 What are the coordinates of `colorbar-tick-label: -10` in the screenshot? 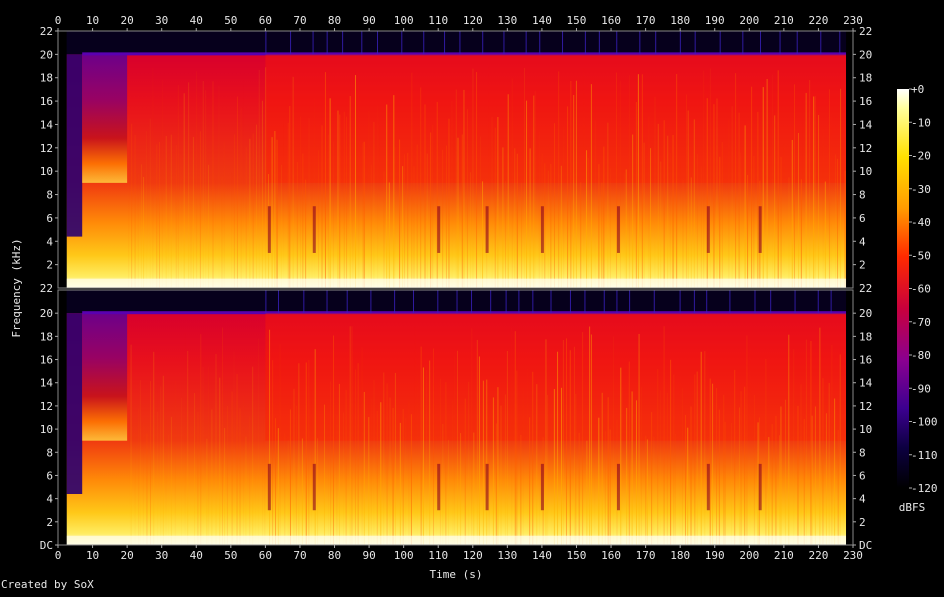 It's located at (921, 122).